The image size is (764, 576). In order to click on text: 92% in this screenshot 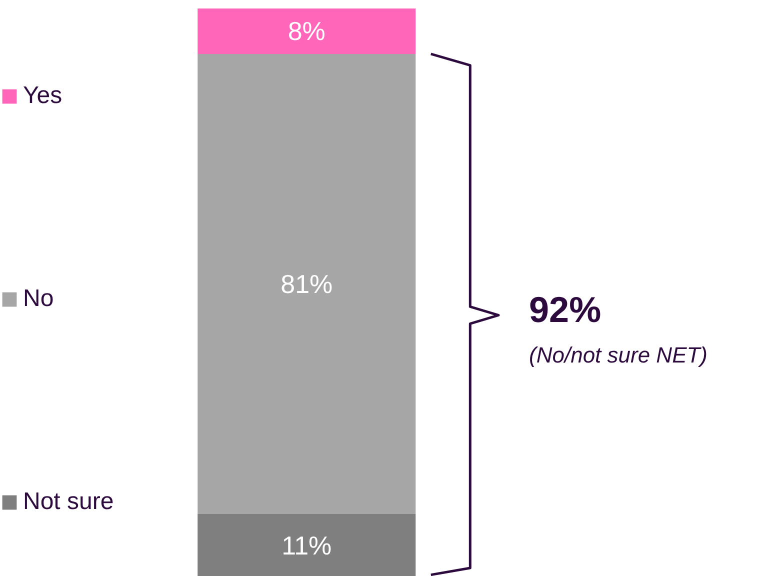, I will do `click(565, 309)`.